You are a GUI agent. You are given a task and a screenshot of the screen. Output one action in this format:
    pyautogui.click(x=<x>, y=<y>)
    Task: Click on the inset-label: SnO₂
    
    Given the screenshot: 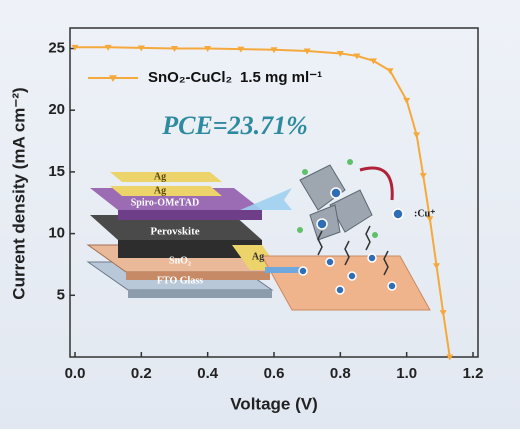 What is the action you would take?
    pyautogui.click(x=180, y=260)
    